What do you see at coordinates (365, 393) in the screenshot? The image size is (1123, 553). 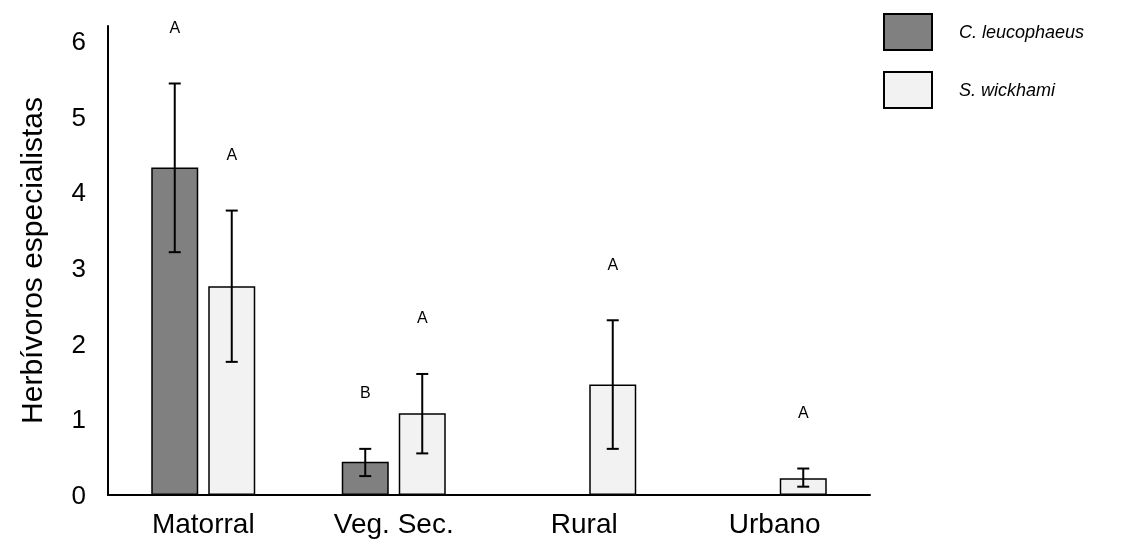 I see `annotation: B` at bounding box center [365, 393].